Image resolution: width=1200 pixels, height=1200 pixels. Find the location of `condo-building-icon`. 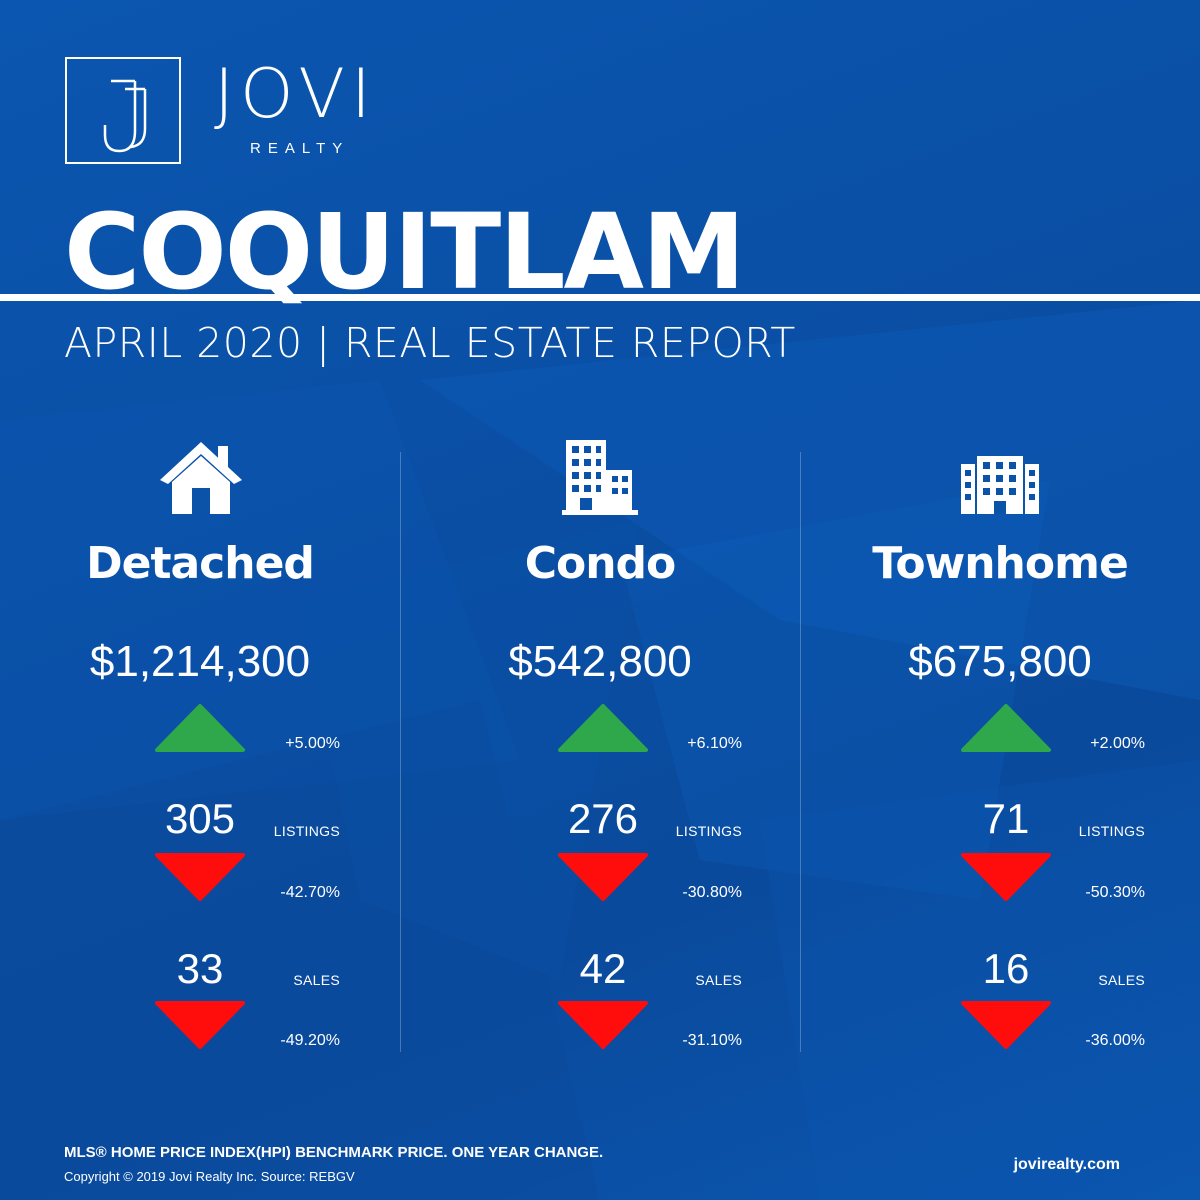

condo-building-icon is located at coordinates (600, 477).